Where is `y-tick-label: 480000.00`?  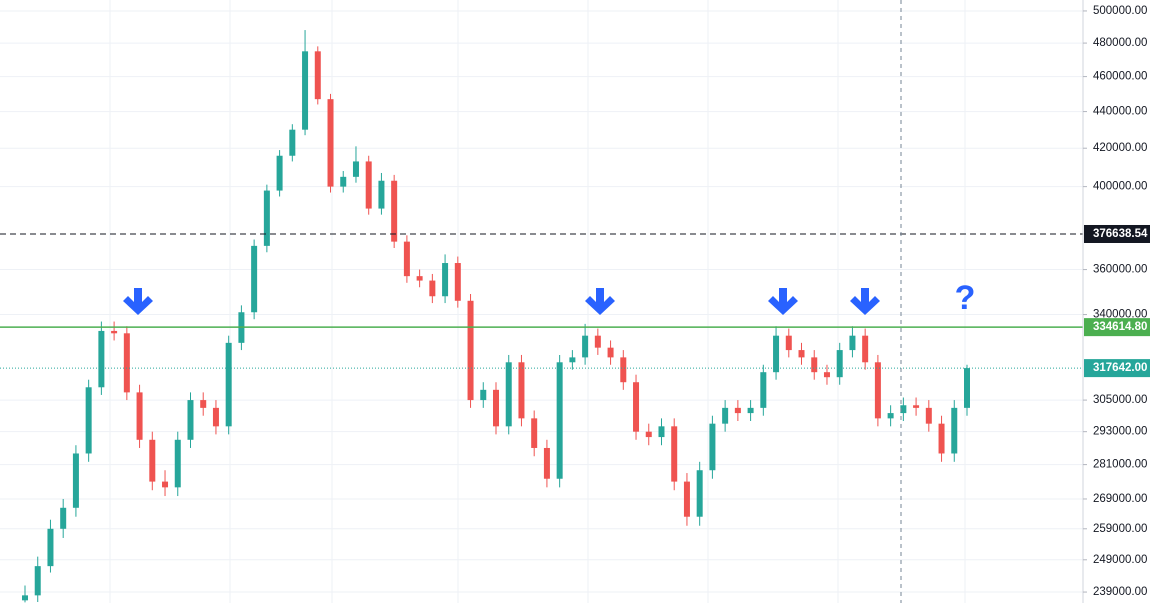
y-tick-label: 480000.00 is located at coordinates (1120, 43).